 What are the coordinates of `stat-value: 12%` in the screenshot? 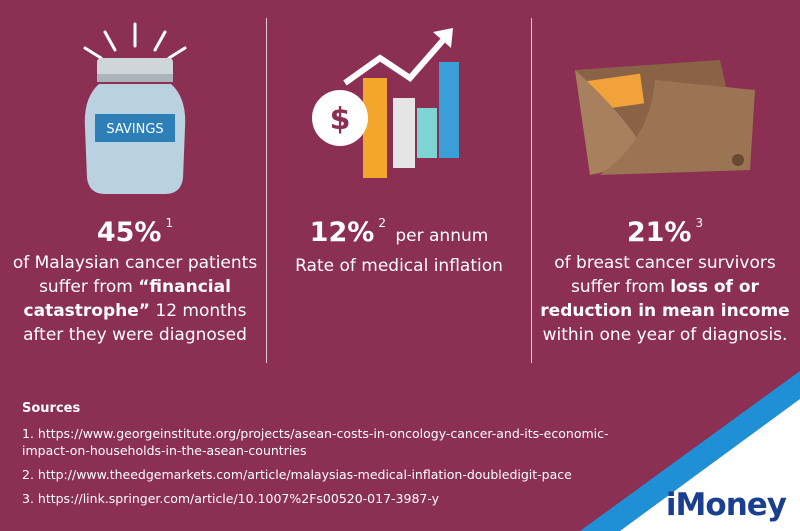 It's located at (342, 232).